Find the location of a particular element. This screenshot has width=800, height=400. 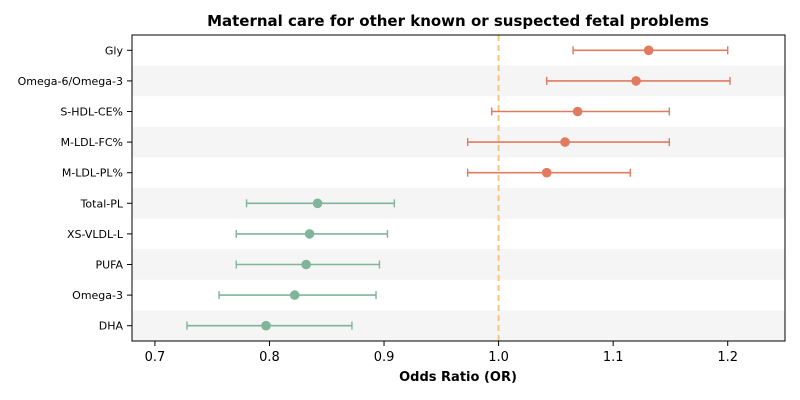

y-tick-label: Gly is located at coordinates (114, 50).